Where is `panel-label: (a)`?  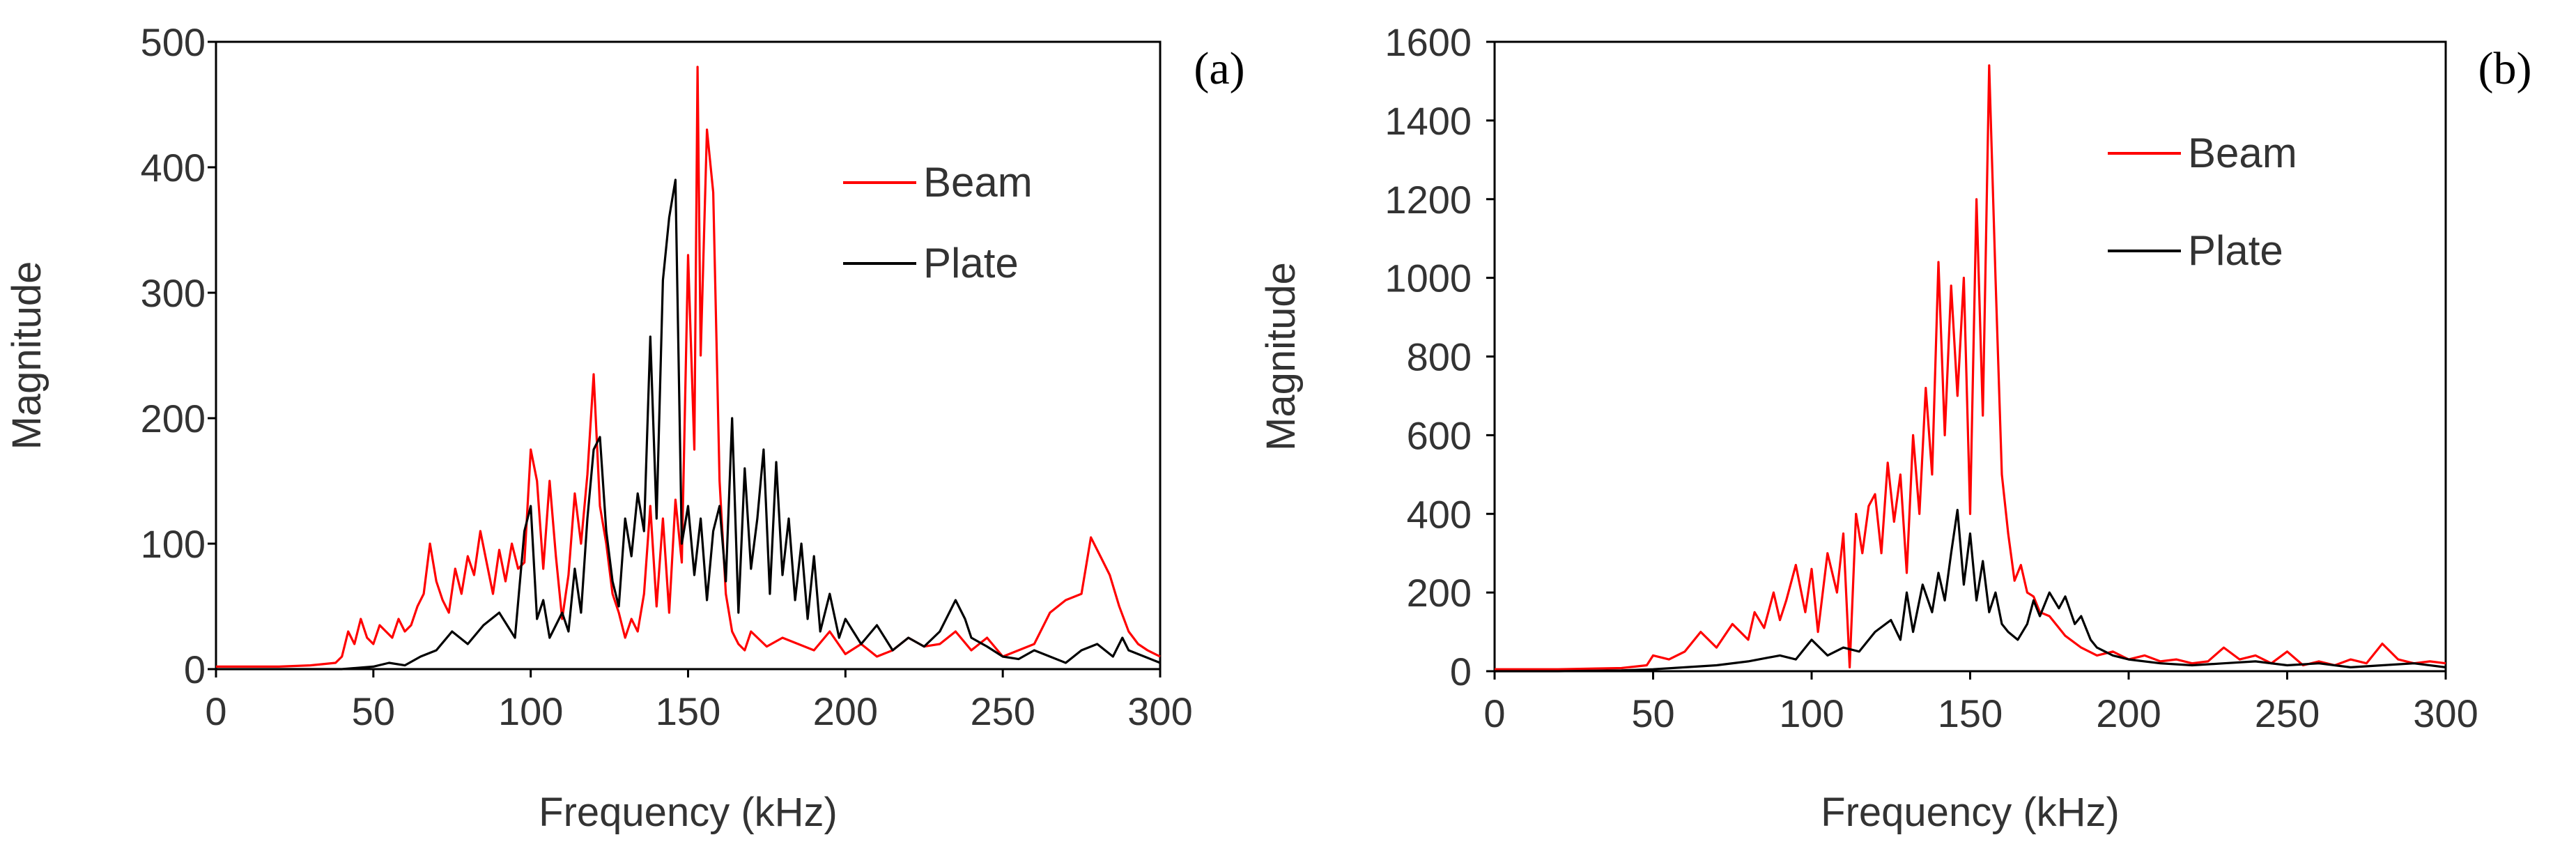
panel-label: (a) is located at coordinates (1219, 68).